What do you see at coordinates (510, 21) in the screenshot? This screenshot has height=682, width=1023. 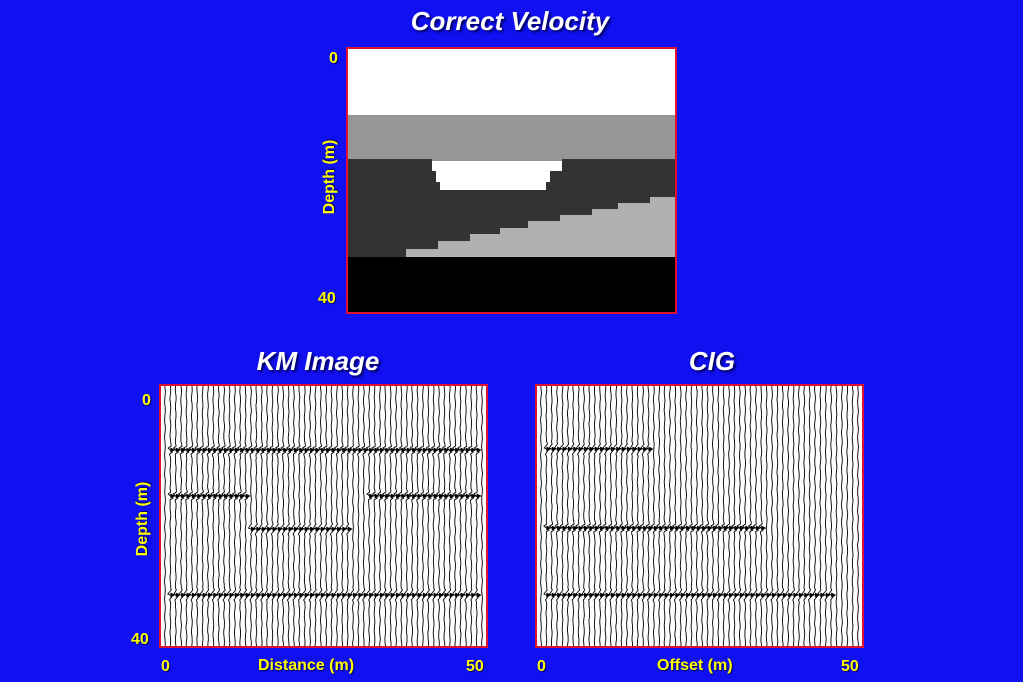 I see `velocity-title: Correct Velocity` at bounding box center [510, 21].